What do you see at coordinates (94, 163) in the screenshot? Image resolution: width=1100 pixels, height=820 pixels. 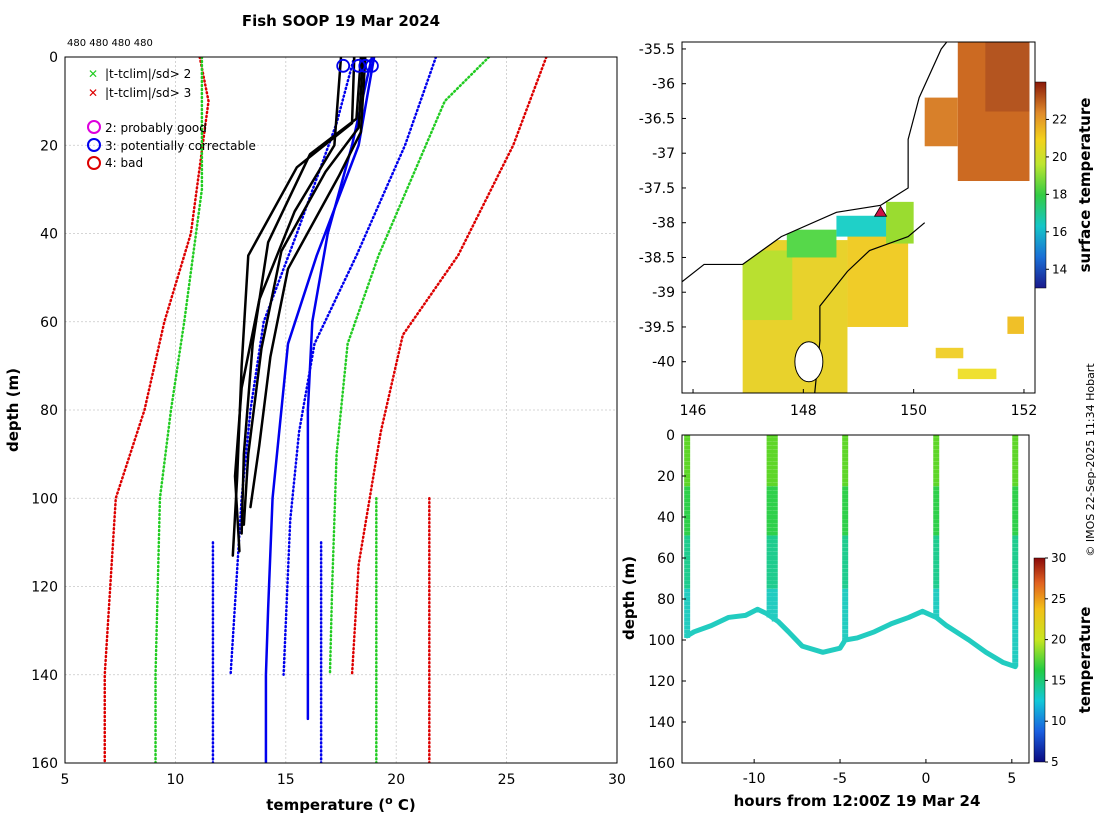 I see `legend-circle-red-icon` at bounding box center [94, 163].